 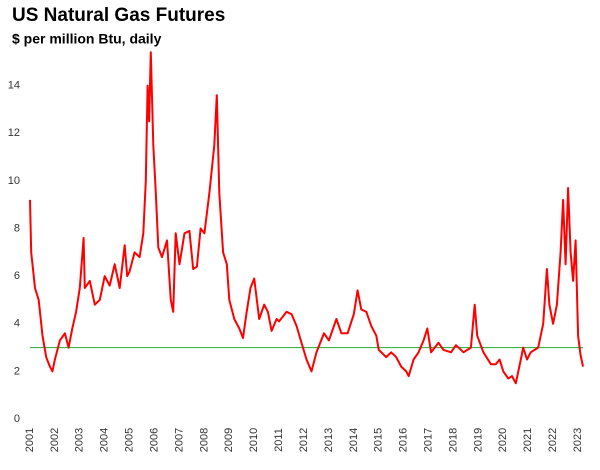 I want to click on x-tick-label: 2003, so click(x=80, y=440).